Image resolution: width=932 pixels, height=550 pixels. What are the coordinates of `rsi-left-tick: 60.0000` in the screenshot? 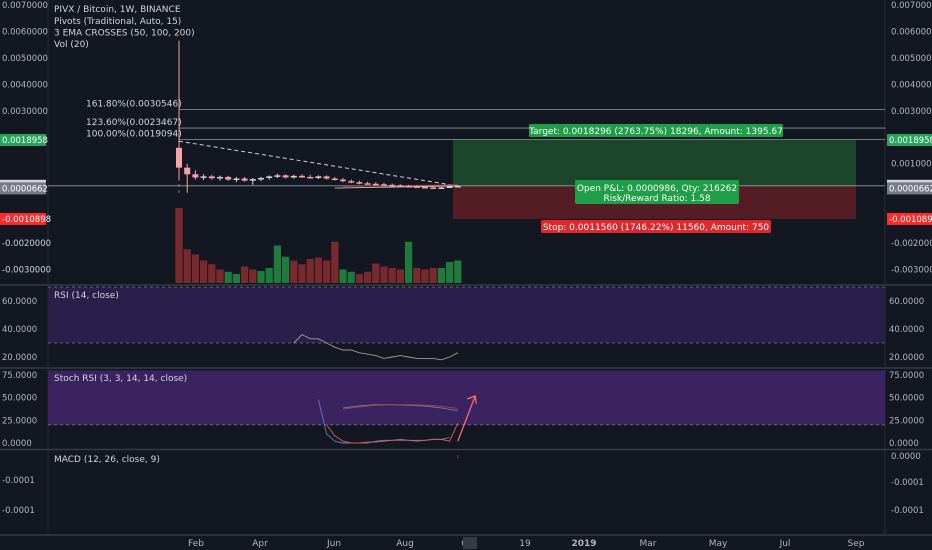 It's located at (19, 302).